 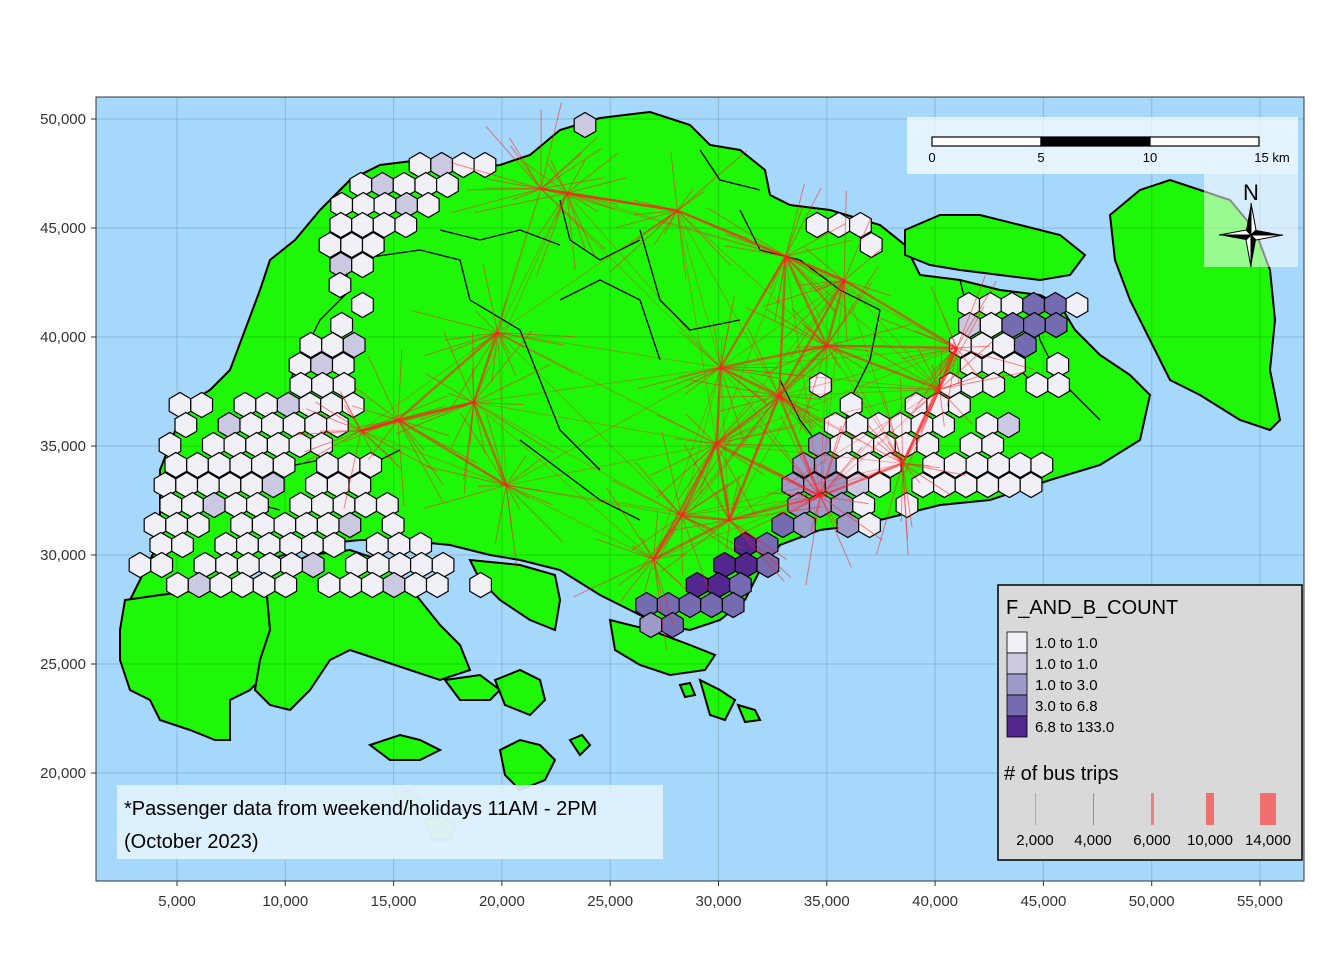 I want to click on legend-line-label-5: 14,000, so click(x=1268, y=840).